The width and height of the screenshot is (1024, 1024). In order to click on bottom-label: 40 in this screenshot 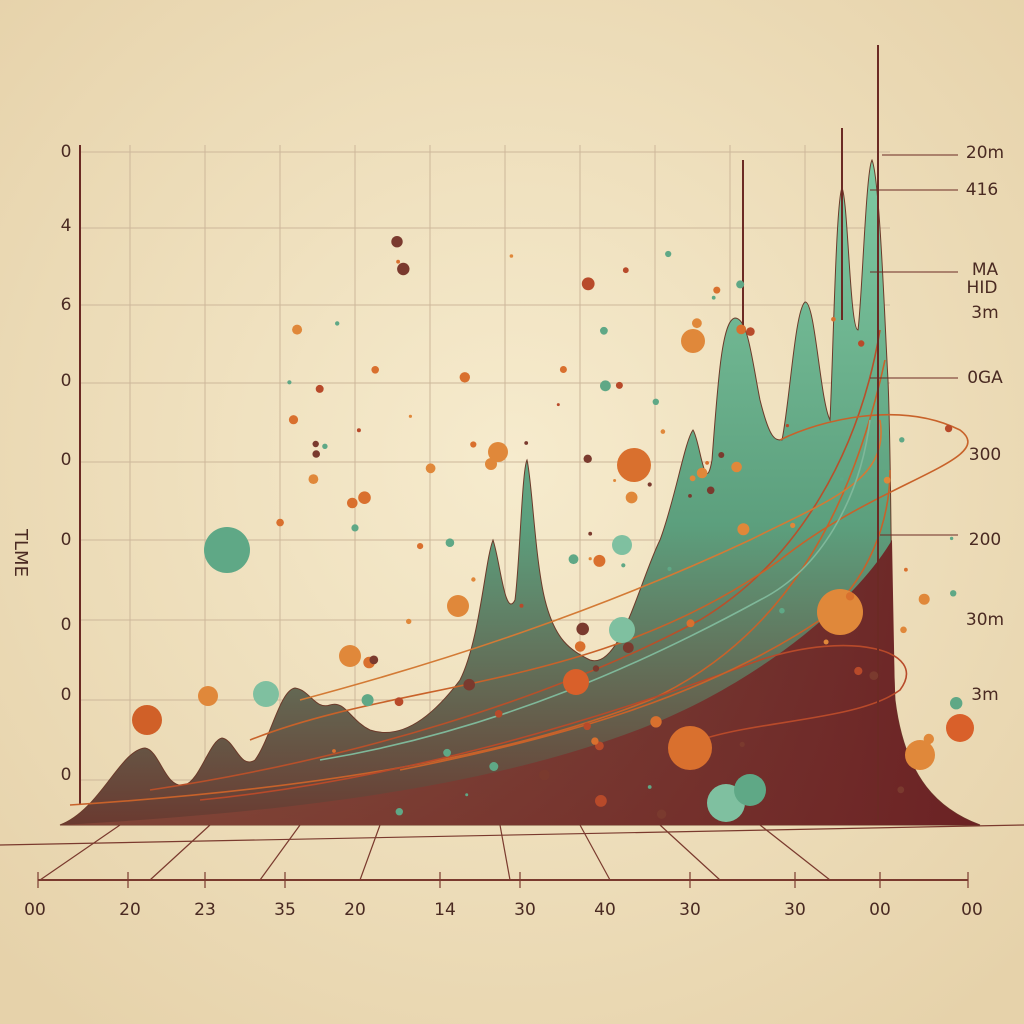, I will do `click(605, 910)`.